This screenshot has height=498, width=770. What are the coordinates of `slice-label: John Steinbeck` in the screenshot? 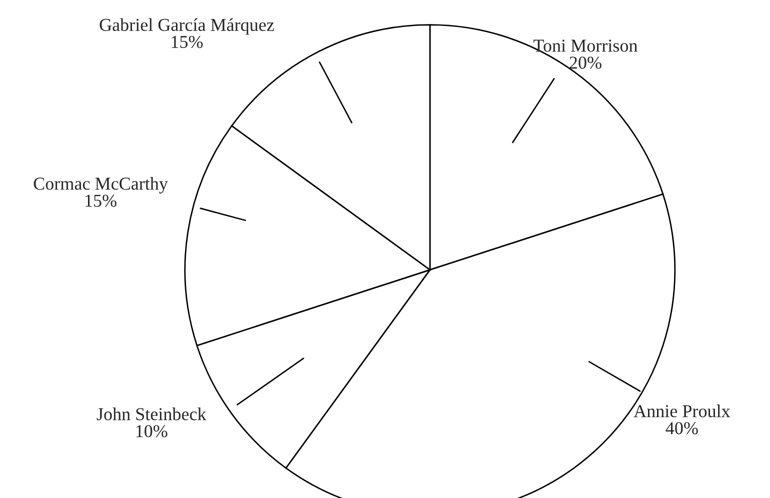 It's located at (151, 414).